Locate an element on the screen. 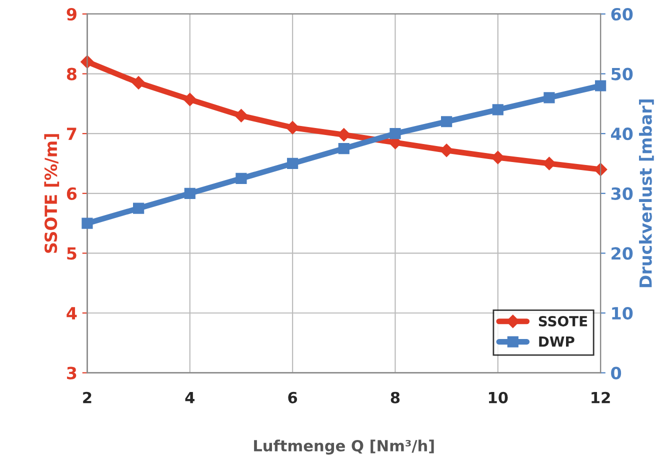 This screenshot has width=671, height=466. y-tick-label: 4 is located at coordinates (71, 313).